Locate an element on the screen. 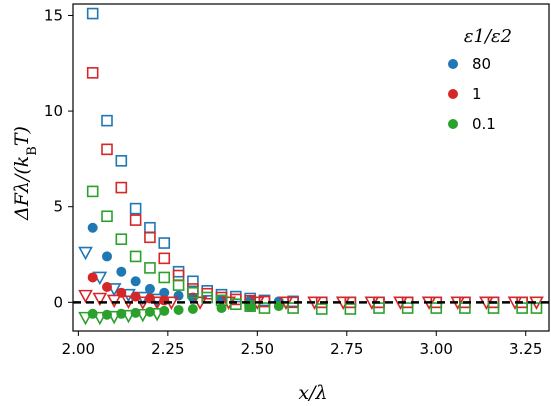 Image resolution: width=551 pixels, height=406 pixels. legend-title: ε1/ε2 is located at coordinates (488, 36).